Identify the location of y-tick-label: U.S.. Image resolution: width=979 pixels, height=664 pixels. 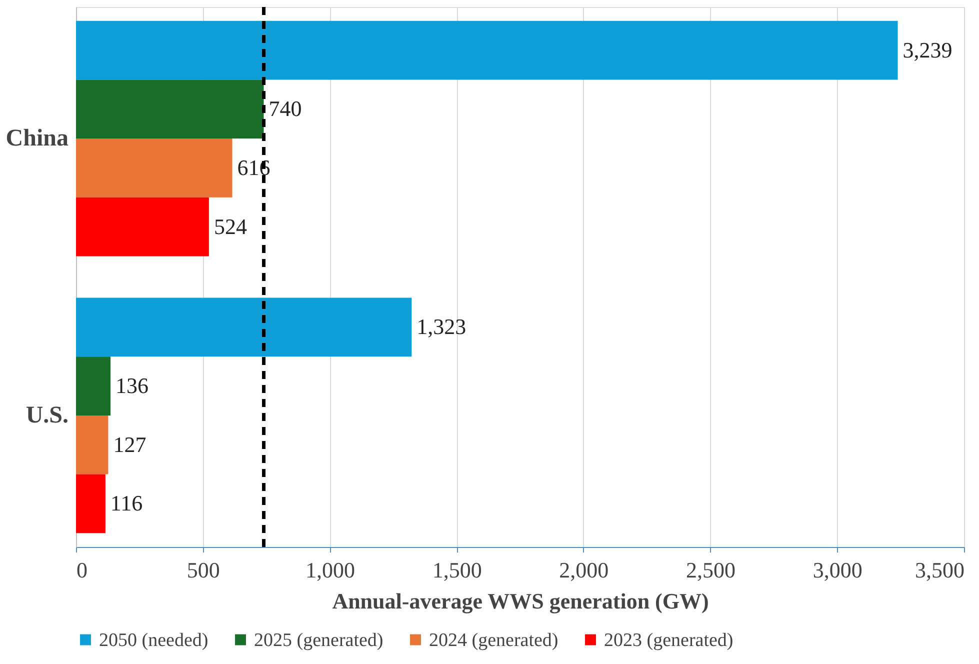
(47, 415).